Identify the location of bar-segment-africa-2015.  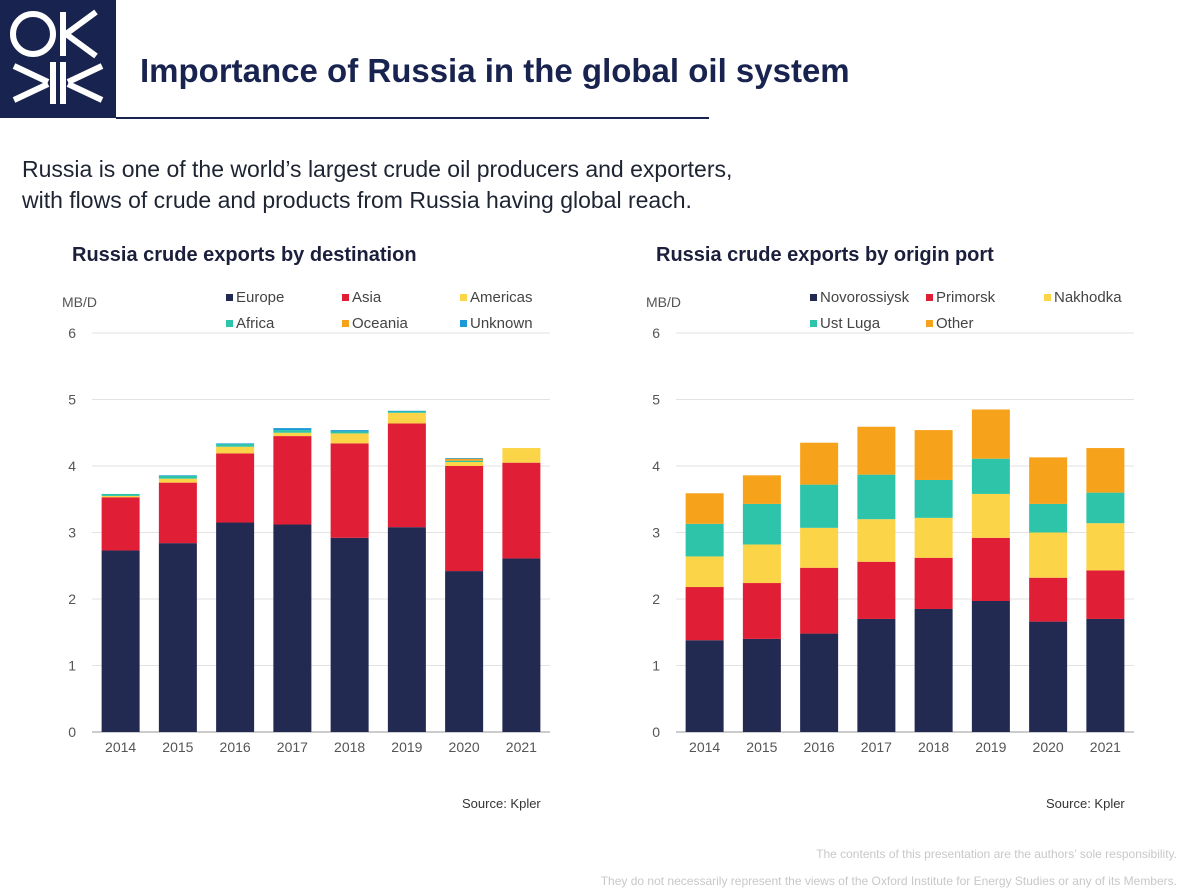
(177, 477).